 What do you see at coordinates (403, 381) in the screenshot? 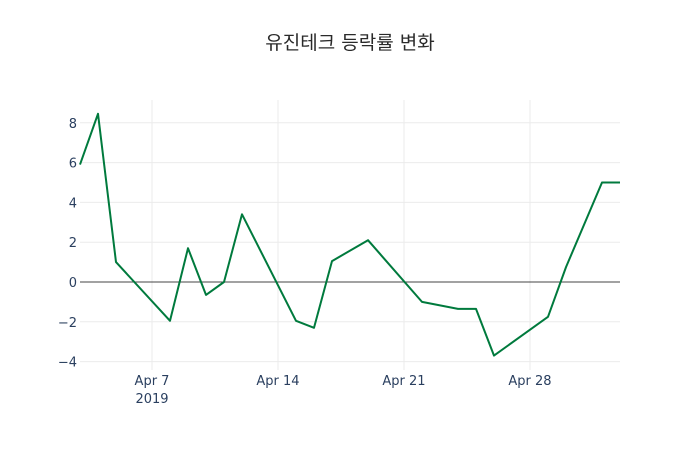
I see `x-tick-label: Apr 21` at bounding box center [403, 381].